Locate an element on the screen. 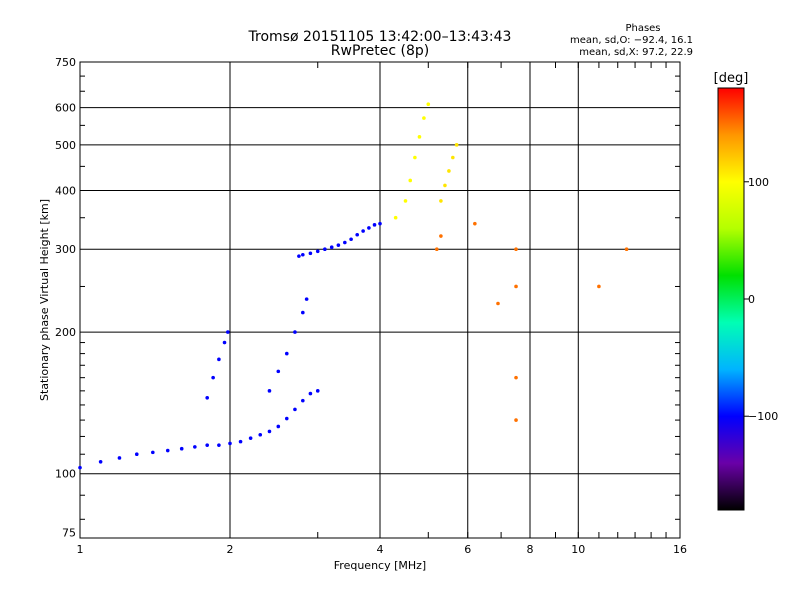  colorbar is located at coordinates (731, 299).